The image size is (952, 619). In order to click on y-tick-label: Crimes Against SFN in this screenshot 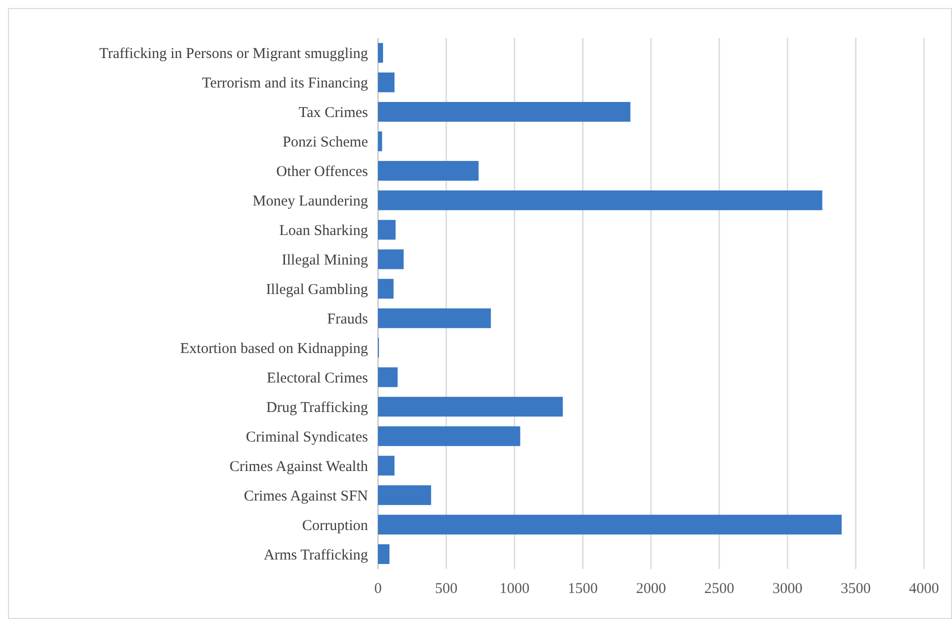, I will do `click(306, 496)`.